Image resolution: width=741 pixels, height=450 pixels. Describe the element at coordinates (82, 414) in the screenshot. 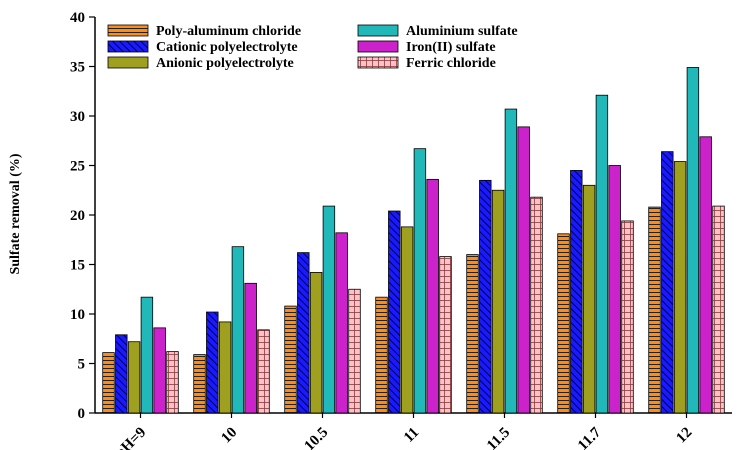

I see `y-tick-label: 0` at that location.